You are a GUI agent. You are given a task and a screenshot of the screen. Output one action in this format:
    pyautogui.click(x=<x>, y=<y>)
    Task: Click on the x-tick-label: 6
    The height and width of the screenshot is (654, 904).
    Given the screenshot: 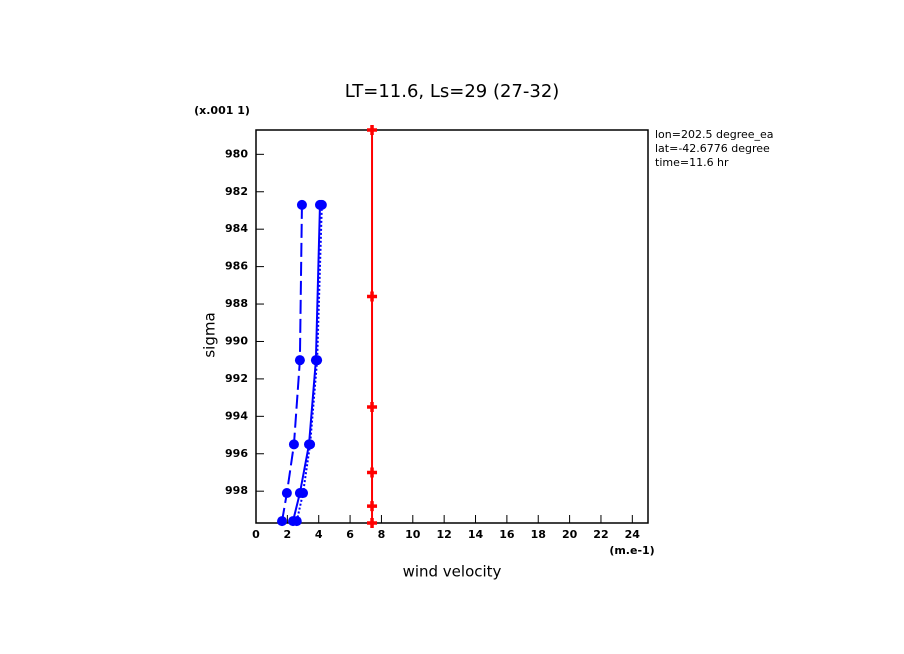 What is the action you would take?
    pyautogui.click(x=350, y=534)
    